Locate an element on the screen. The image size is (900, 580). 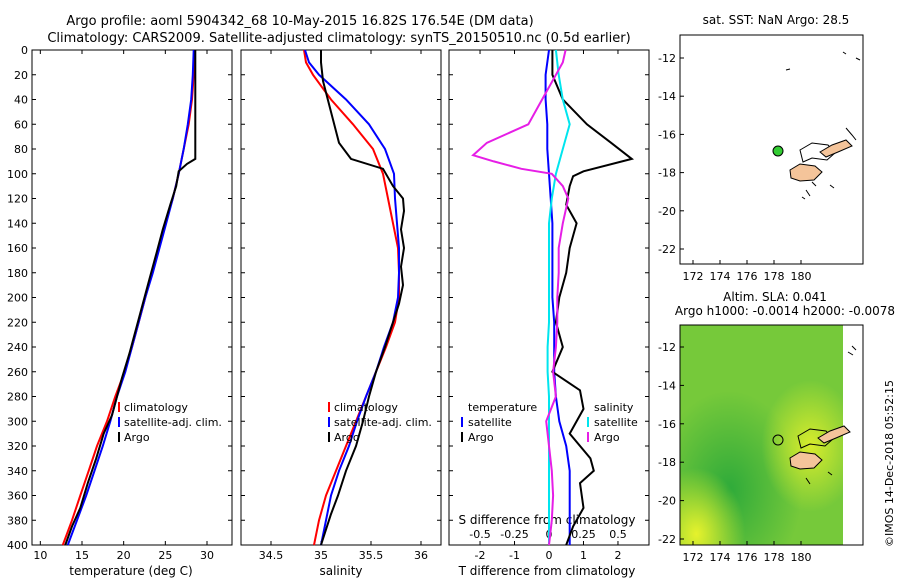
y-tick-label: 120 is located at coordinates (17, 199).